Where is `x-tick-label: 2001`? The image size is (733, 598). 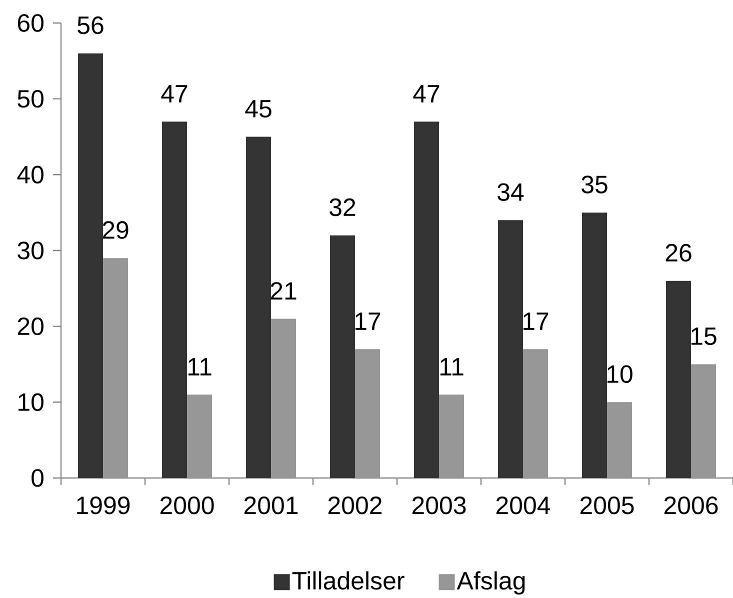
x-tick-label: 2001 is located at coordinates (271, 505).